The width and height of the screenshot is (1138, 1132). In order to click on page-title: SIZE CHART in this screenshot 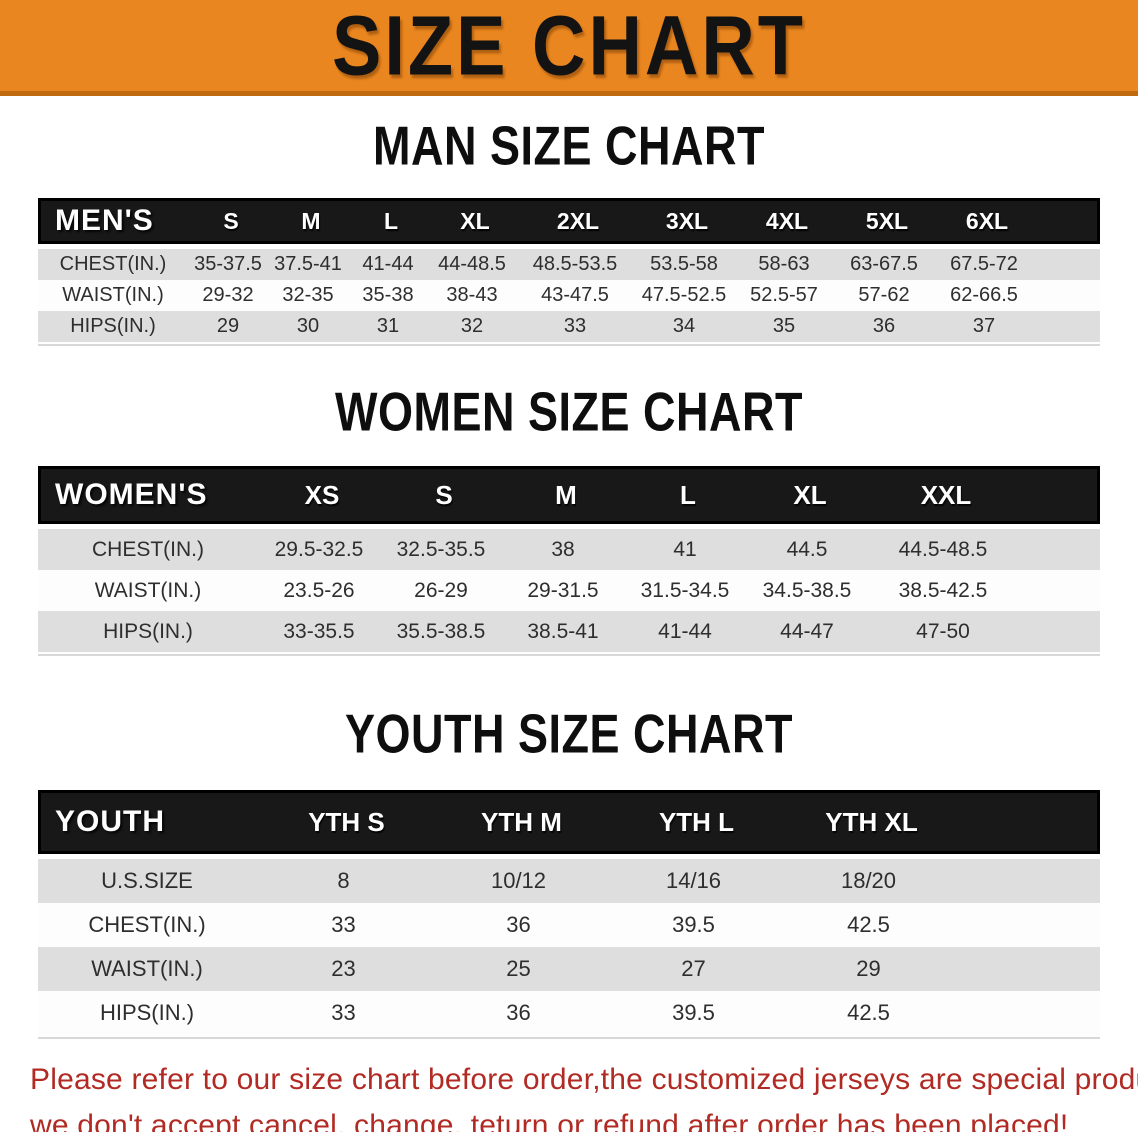, I will do `click(569, 46)`.